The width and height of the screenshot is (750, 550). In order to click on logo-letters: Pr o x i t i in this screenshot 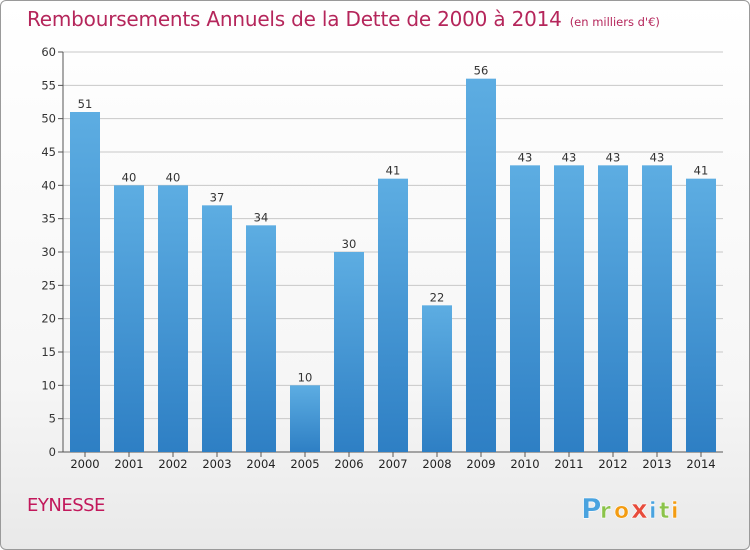, I will do `click(630, 509)`.